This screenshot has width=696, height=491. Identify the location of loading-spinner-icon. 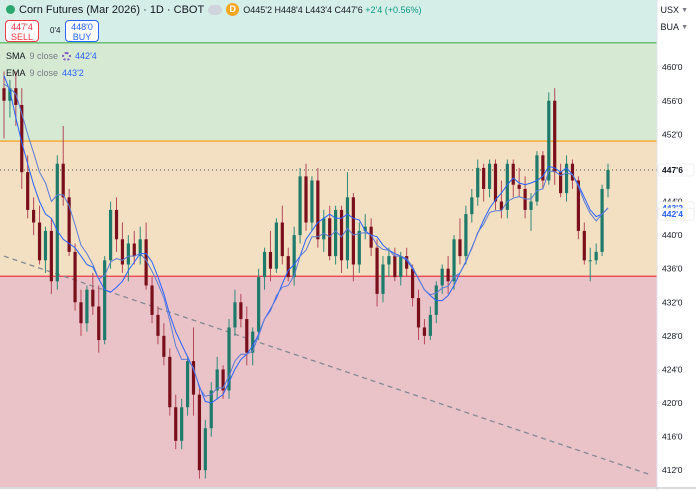
(67, 56).